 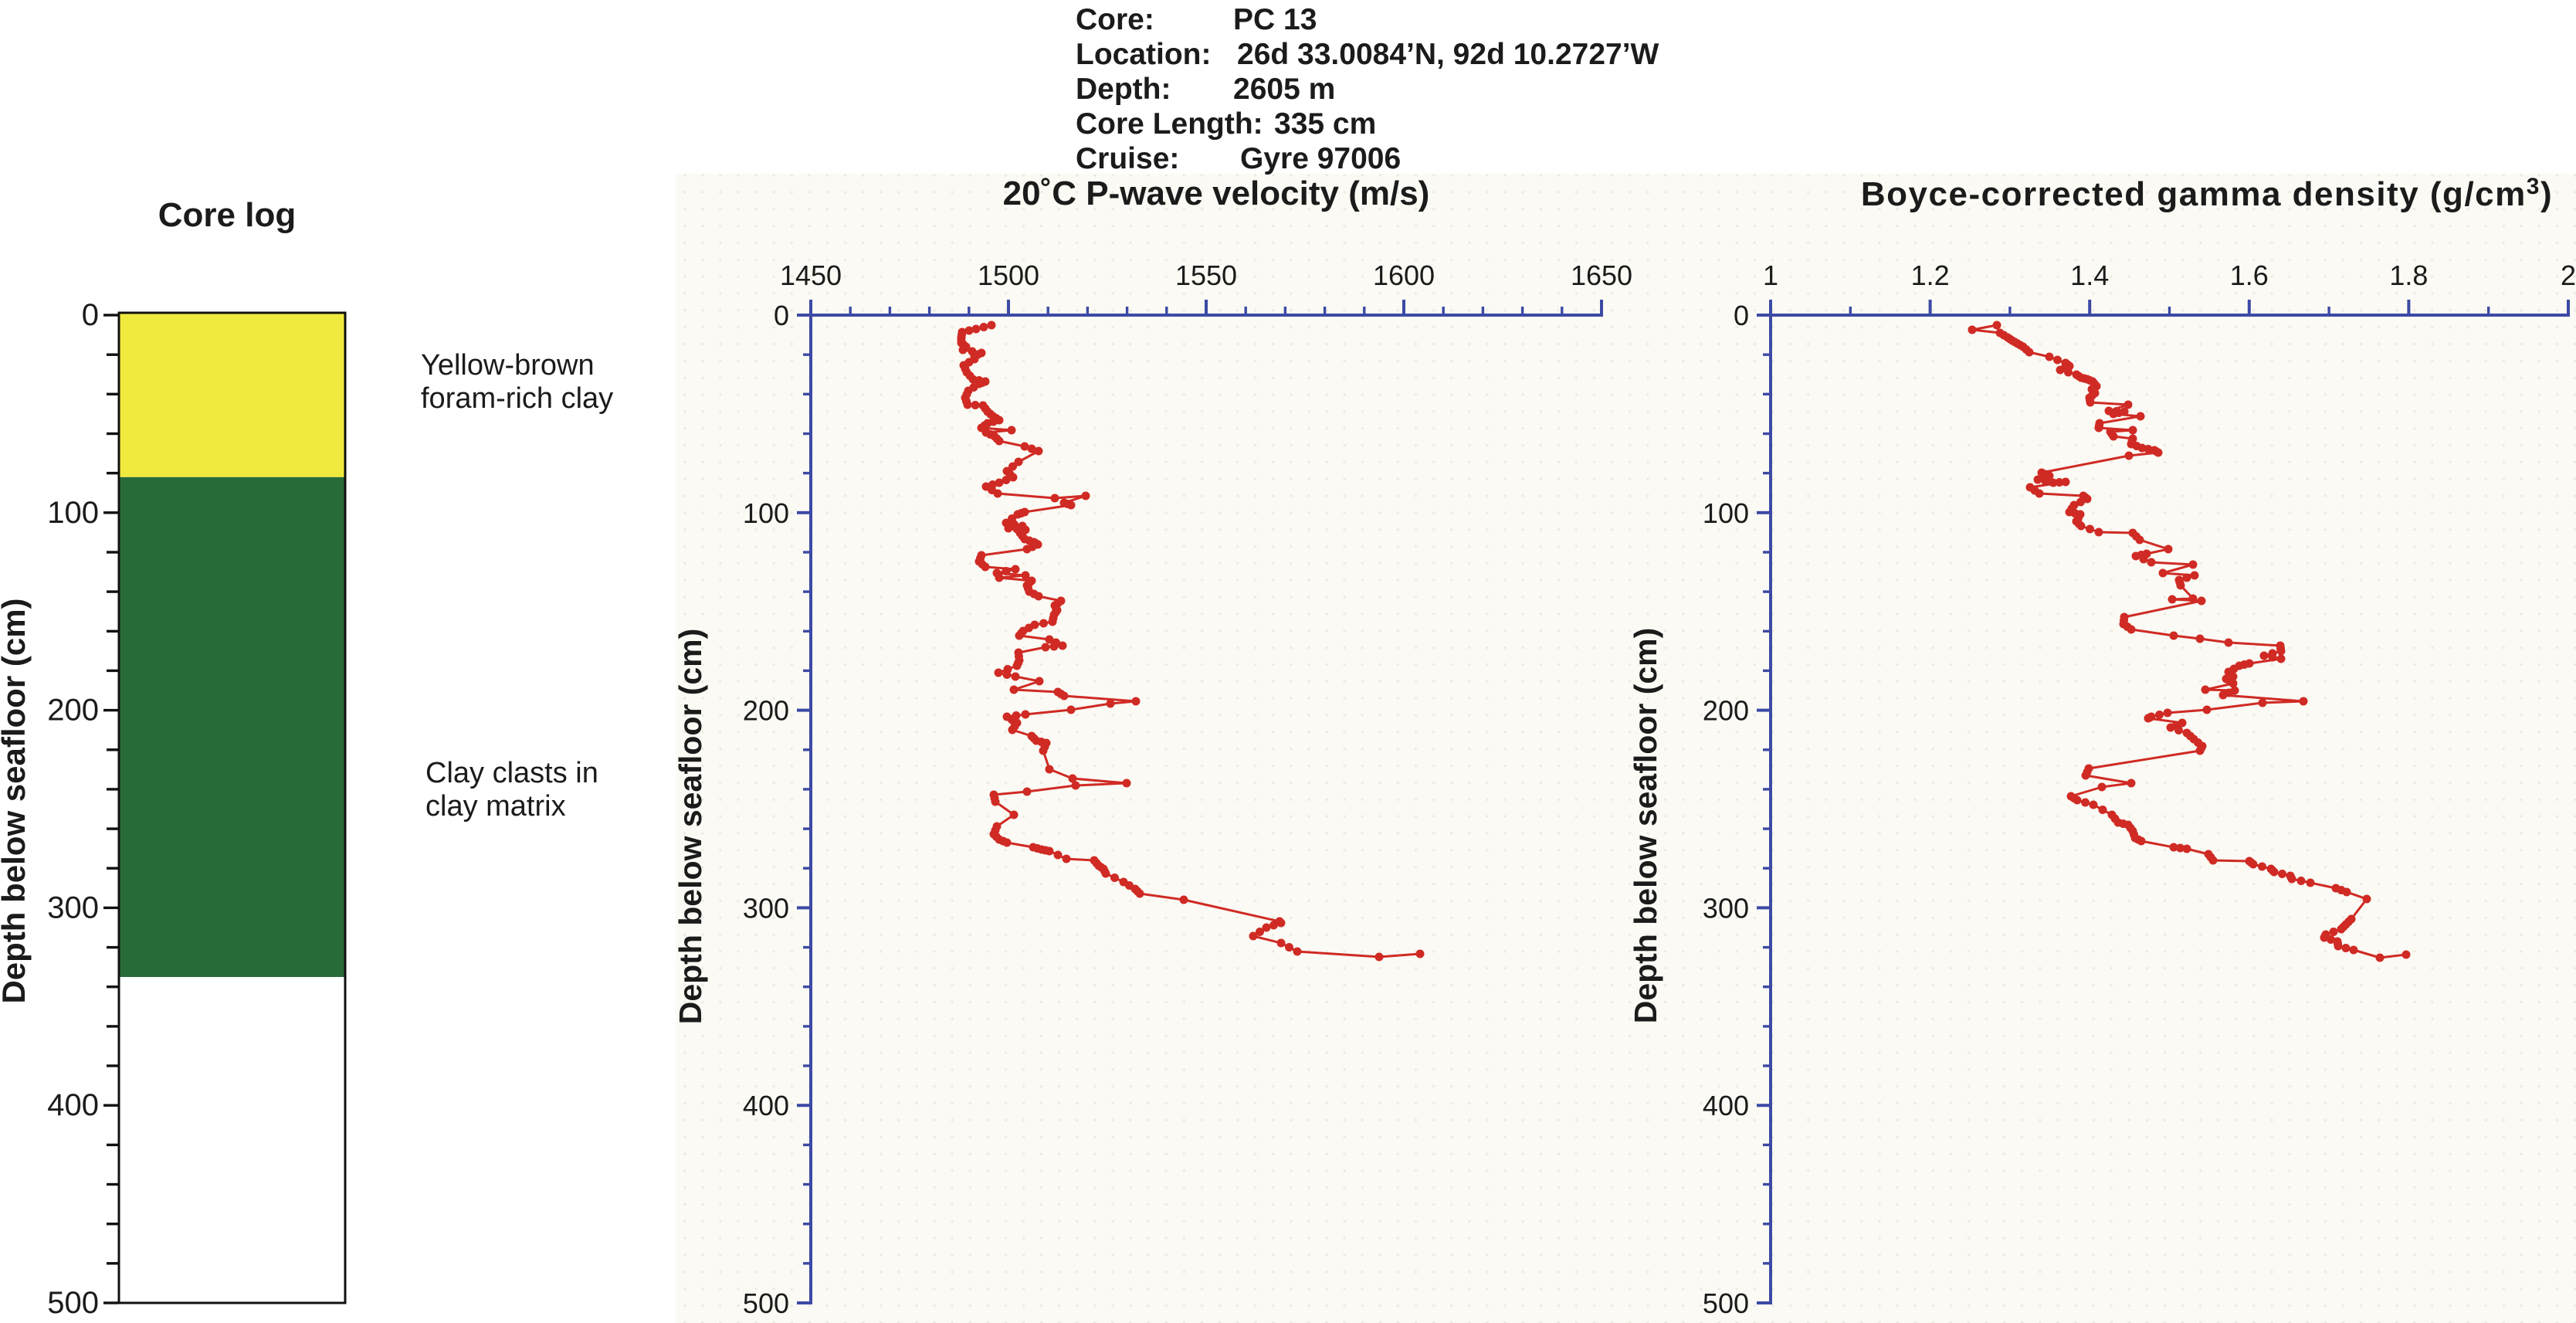 I want to click on svg-text: 2605 m, so click(x=1284, y=89).